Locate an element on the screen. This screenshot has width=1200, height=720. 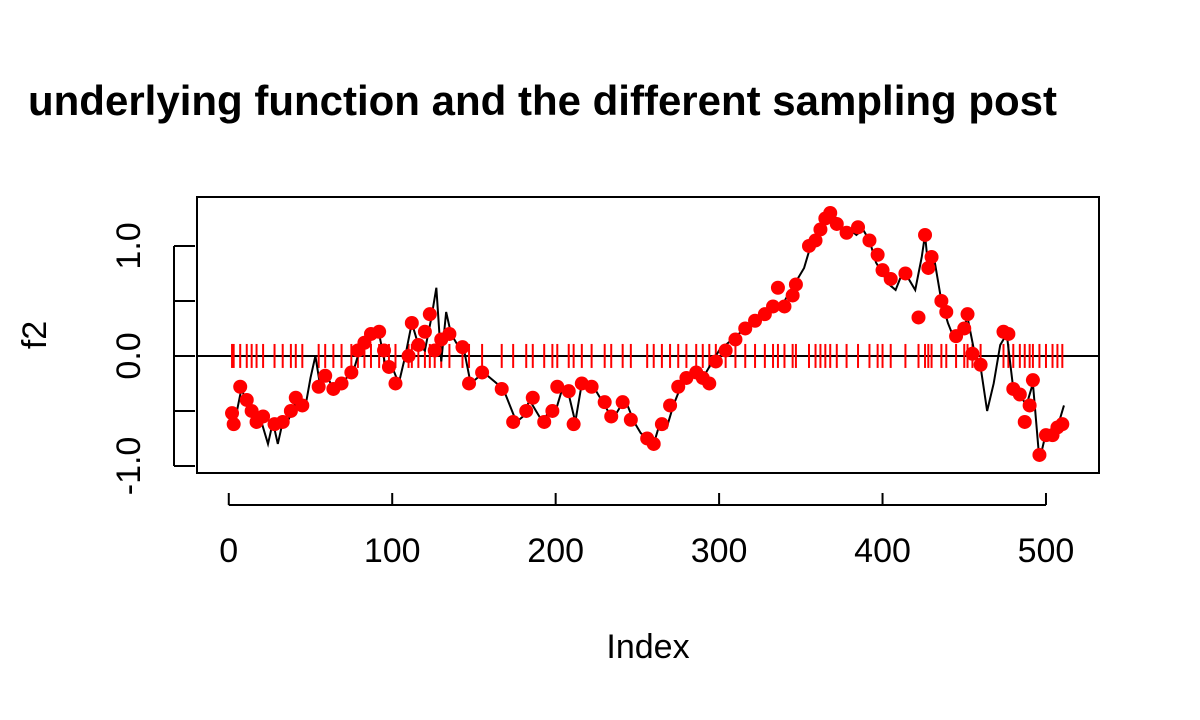
x-tick-label: 500 is located at coordinates (1046, 551).